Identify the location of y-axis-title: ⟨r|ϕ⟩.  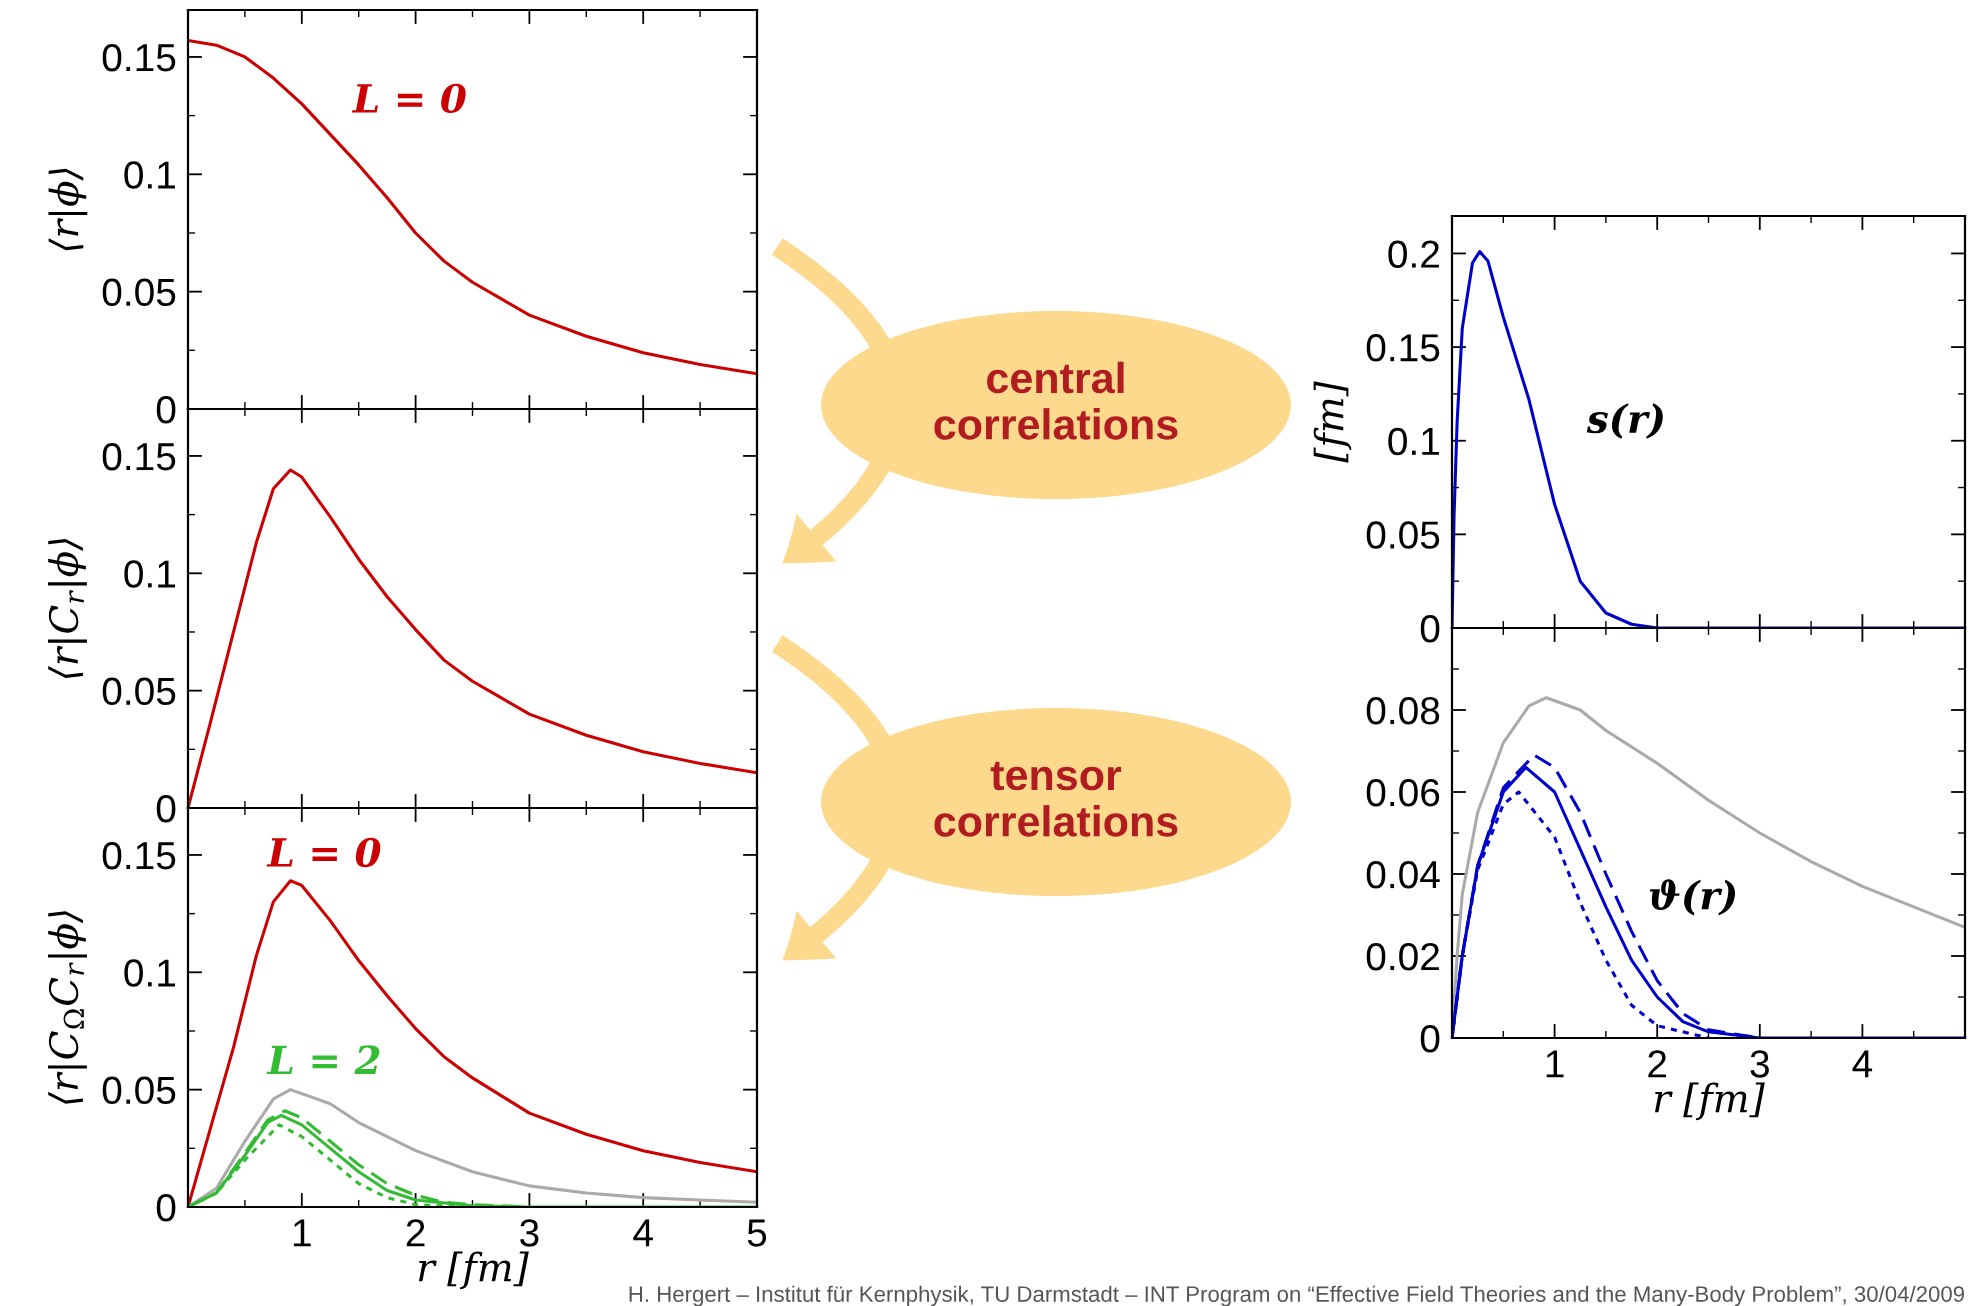
(68, 209).